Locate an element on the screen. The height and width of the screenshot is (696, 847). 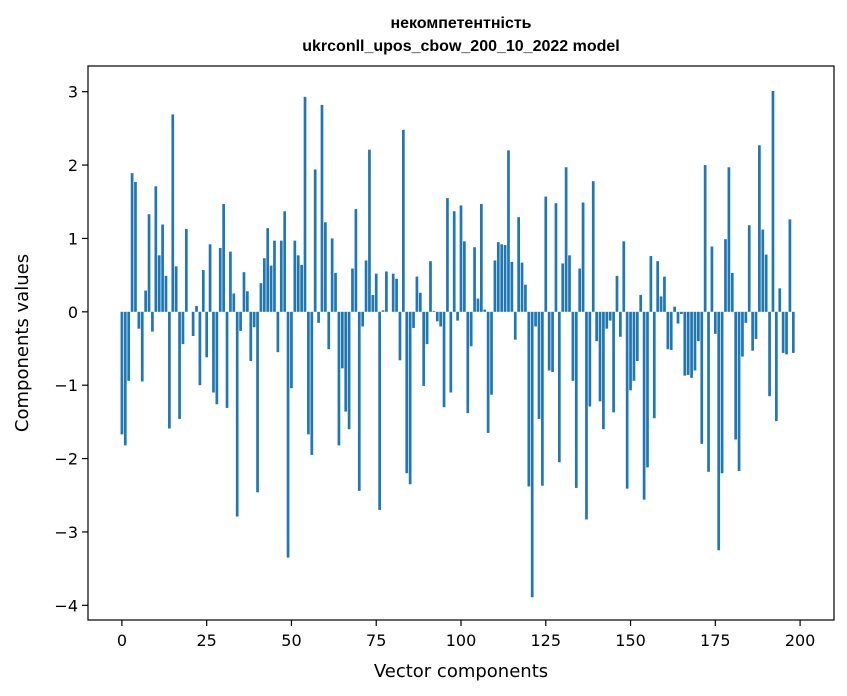
y-tick-label: 3 is located at coordinates (73, 92).